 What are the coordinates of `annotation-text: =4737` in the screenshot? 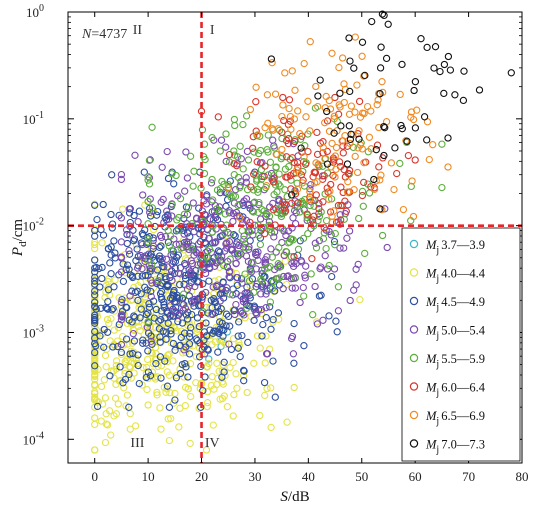 It's located at (109, 34).